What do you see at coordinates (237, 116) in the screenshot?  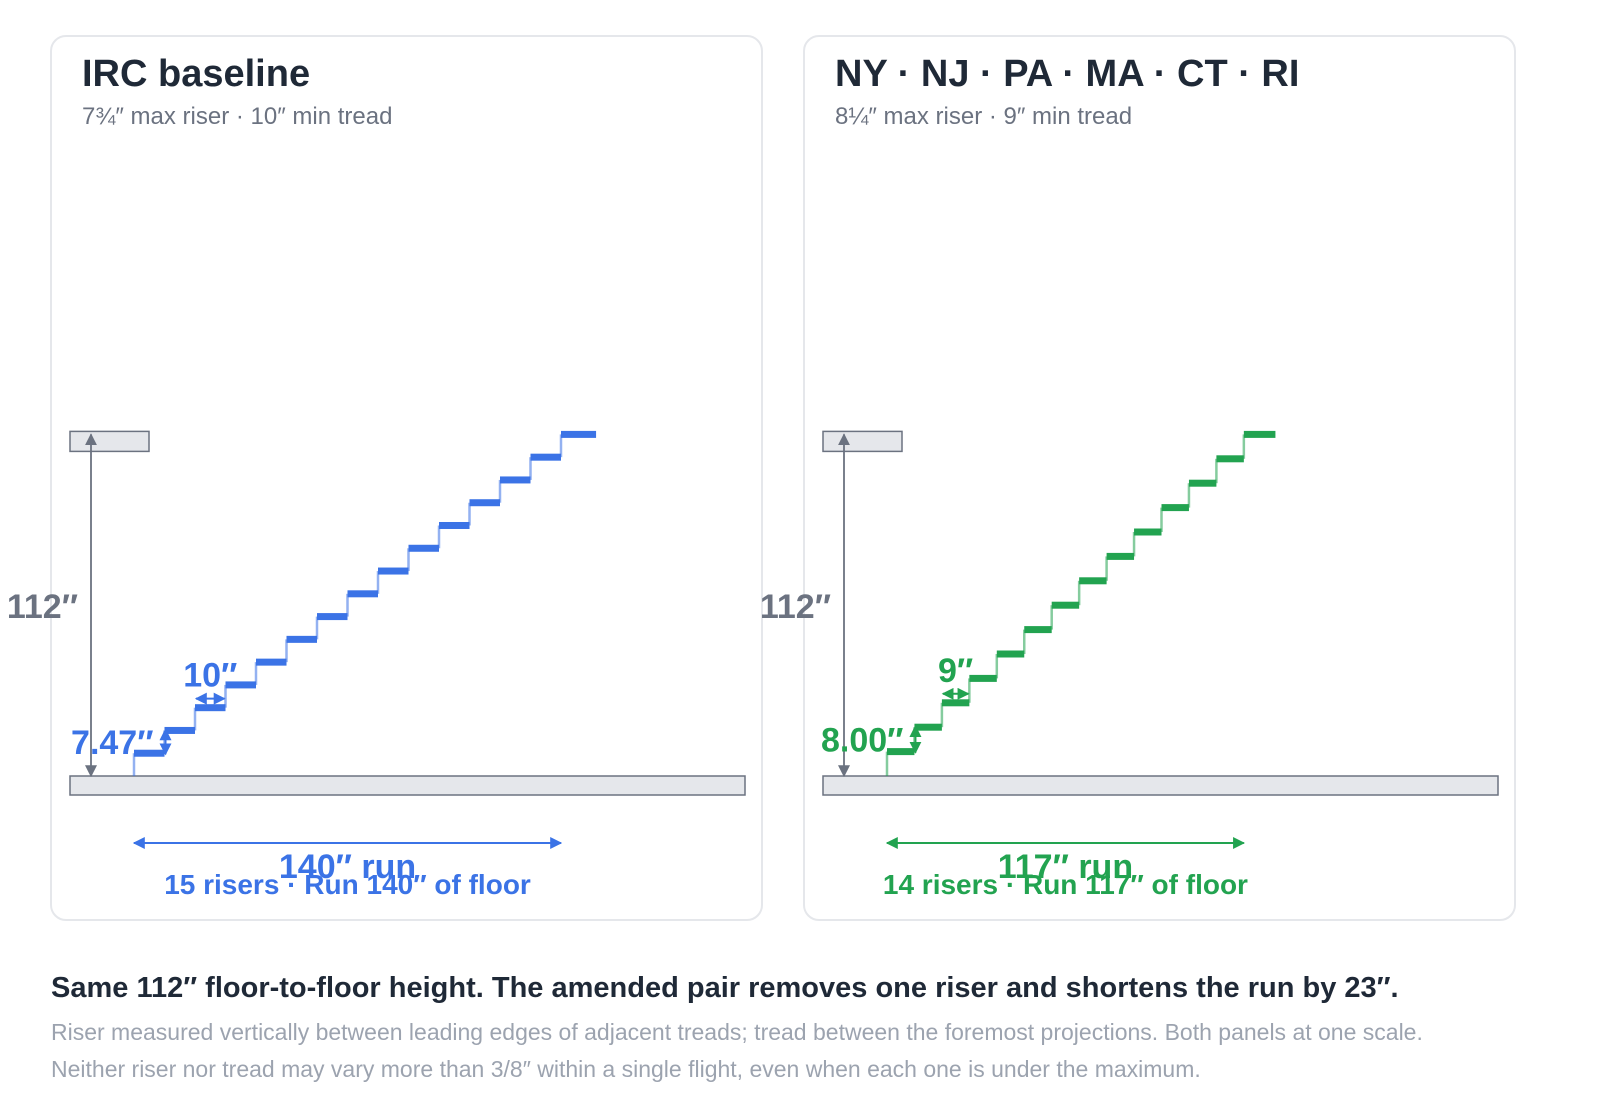 I see `panel-subtitle: 7¾″ max riser · 10″ min tread` at bounding box center [237, 116].